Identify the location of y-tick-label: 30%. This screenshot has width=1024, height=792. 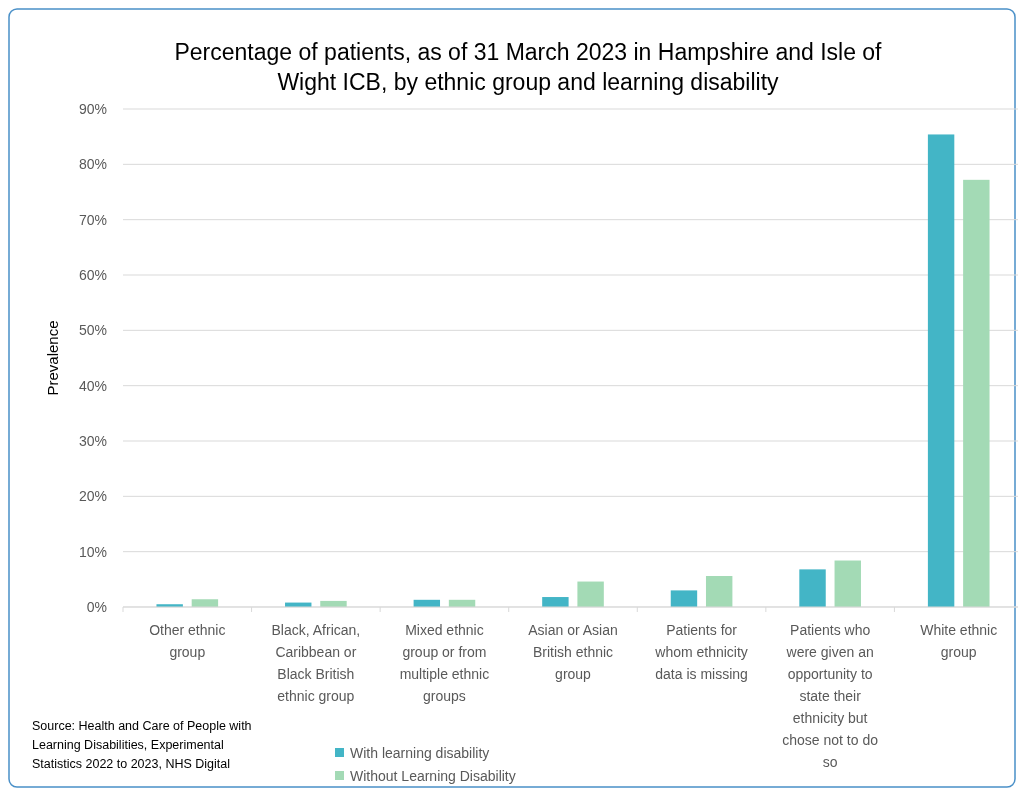
(92, 440).